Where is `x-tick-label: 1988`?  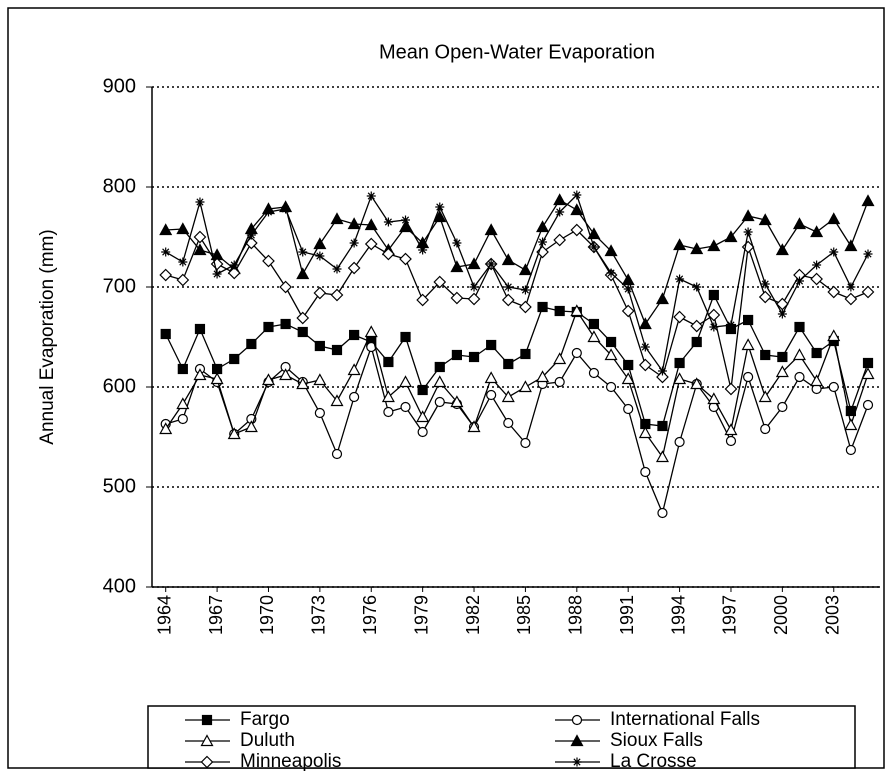
x-tick-label: 1988 is located at coordinates (576, 615).